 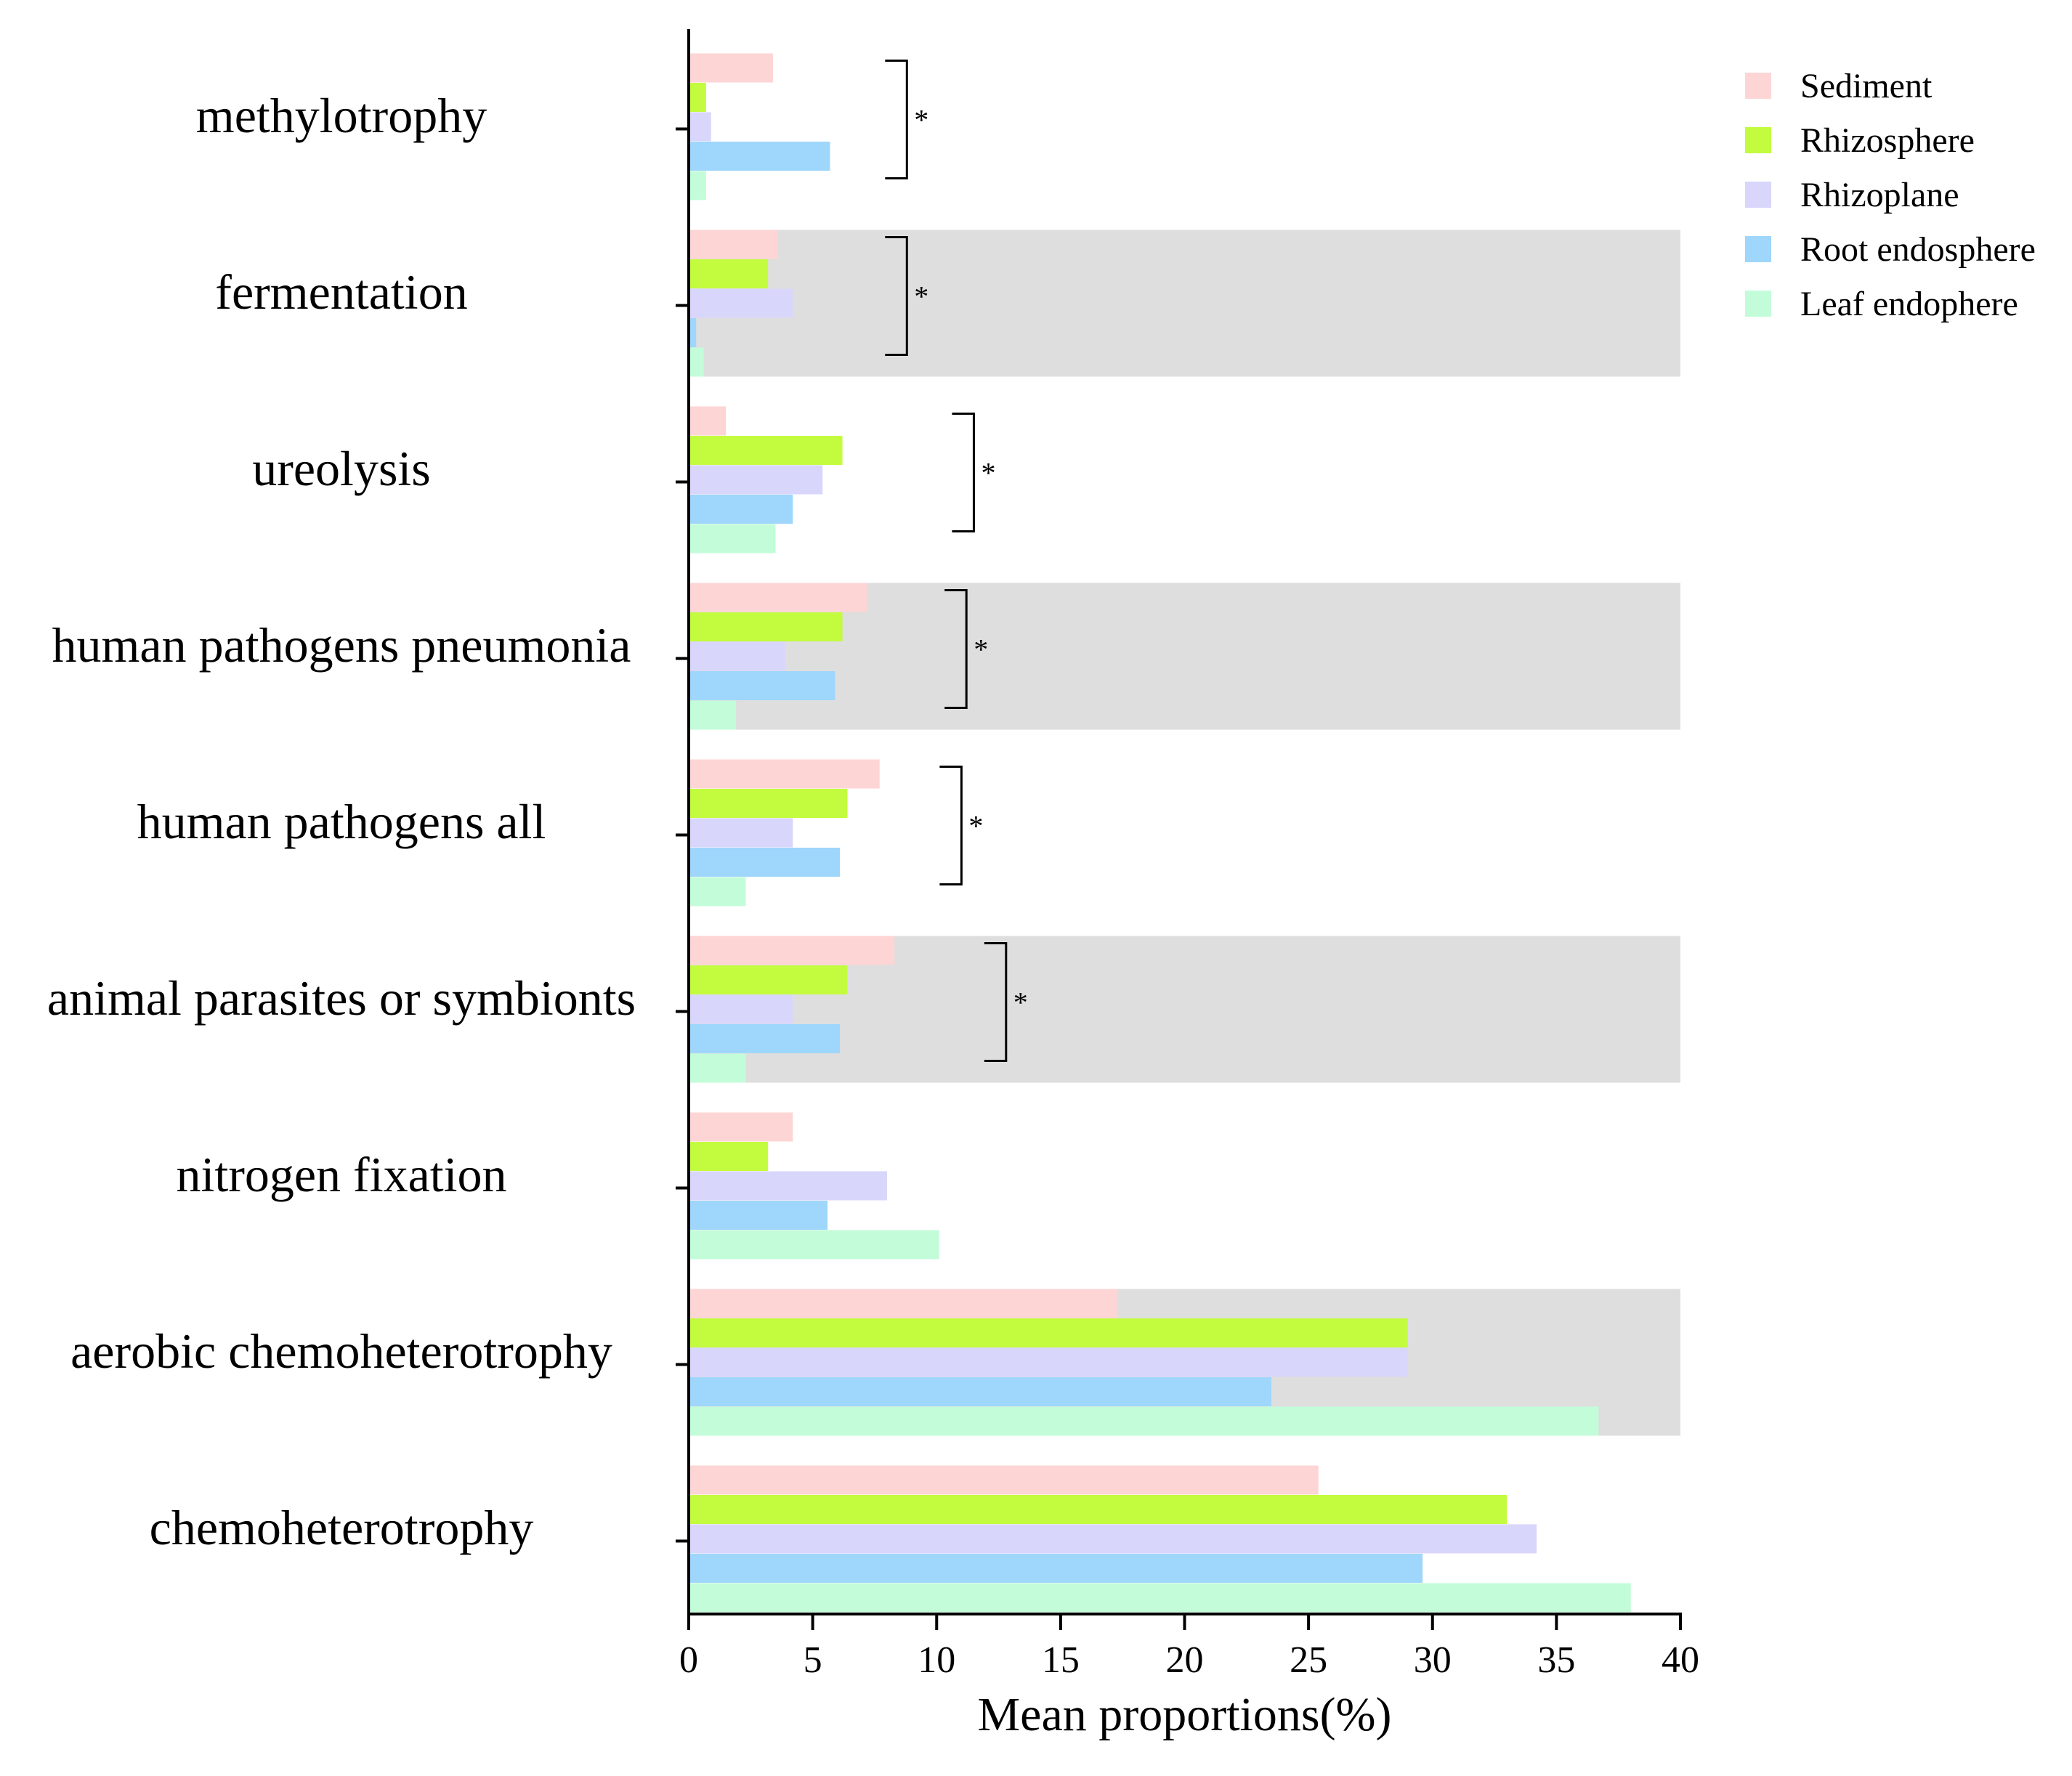 What do you see at coordinates (792, 951) in the screenshot?
I see `bar-animal-parasites-or-symbionts-sediment` at bounding box center [792, 951].